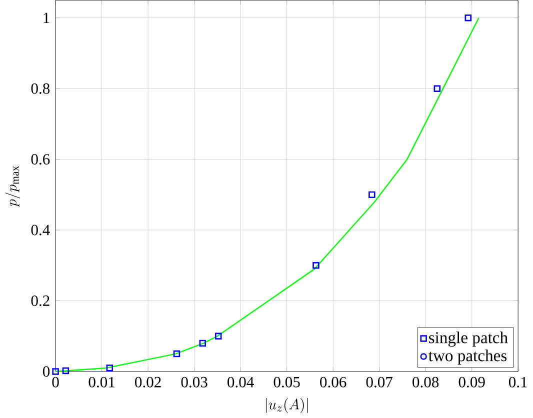 The image size is (533, 418). What do you see at coordinates (40, 300) in the screenshot?
I see `y-tick-label: 0.2` at bounding box center [40, 300].